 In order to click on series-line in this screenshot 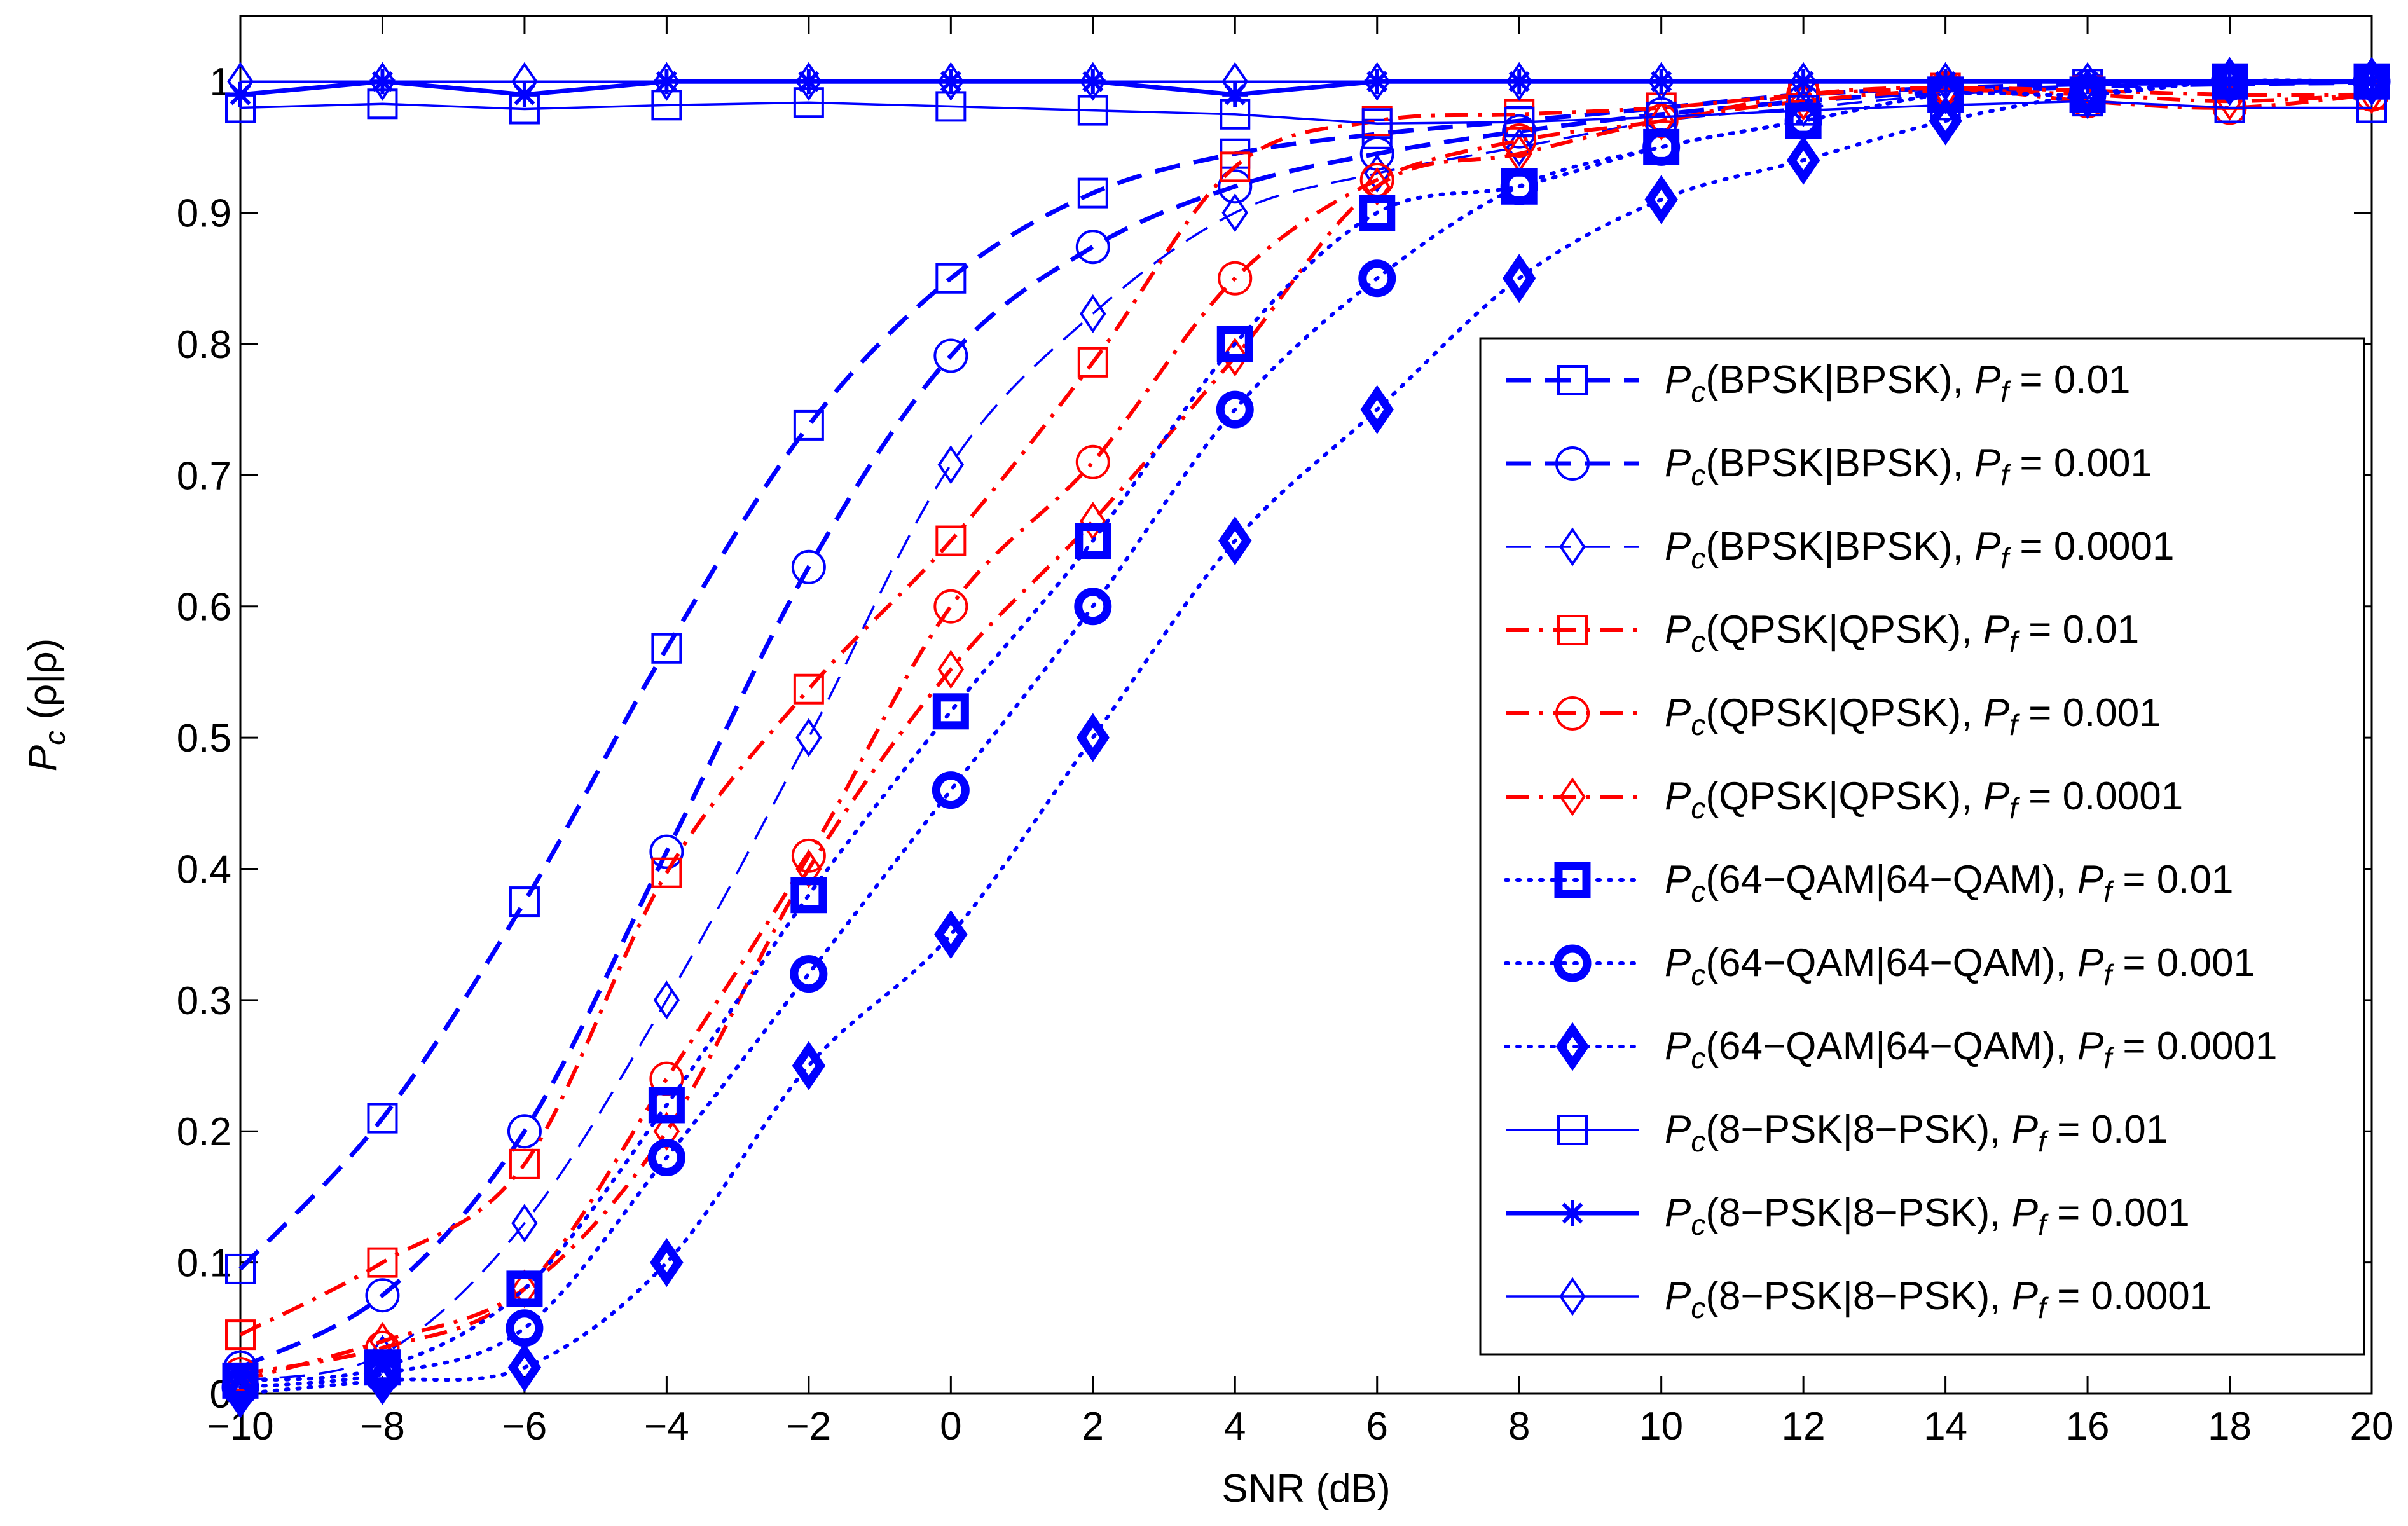, I will do `click(1306, 113)`.